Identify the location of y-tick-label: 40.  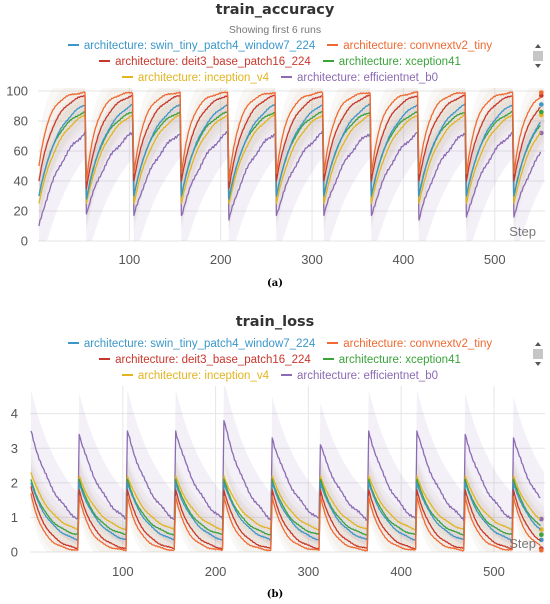
(21, 181).